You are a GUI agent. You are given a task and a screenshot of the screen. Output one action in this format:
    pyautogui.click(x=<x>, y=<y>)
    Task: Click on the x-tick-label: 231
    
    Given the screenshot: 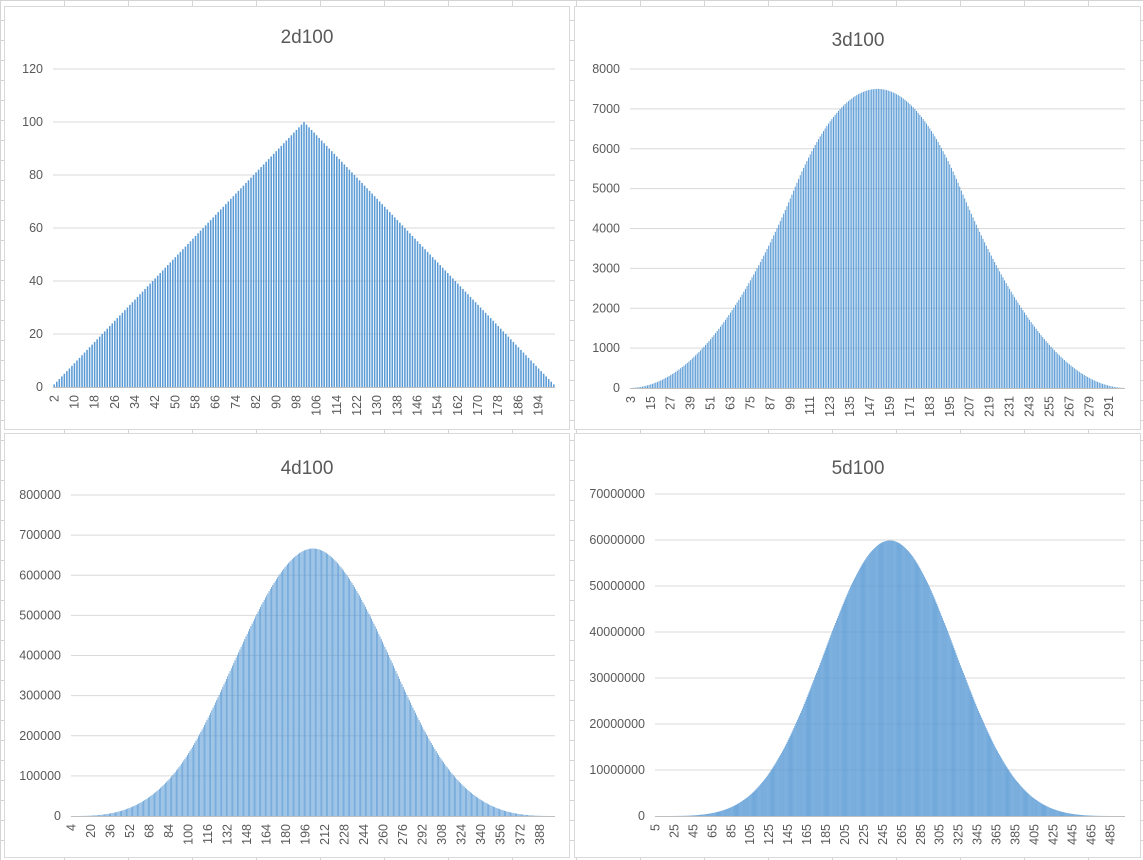 What is the action you would take?
    pyautogui.click(x=1010, y=406)
    